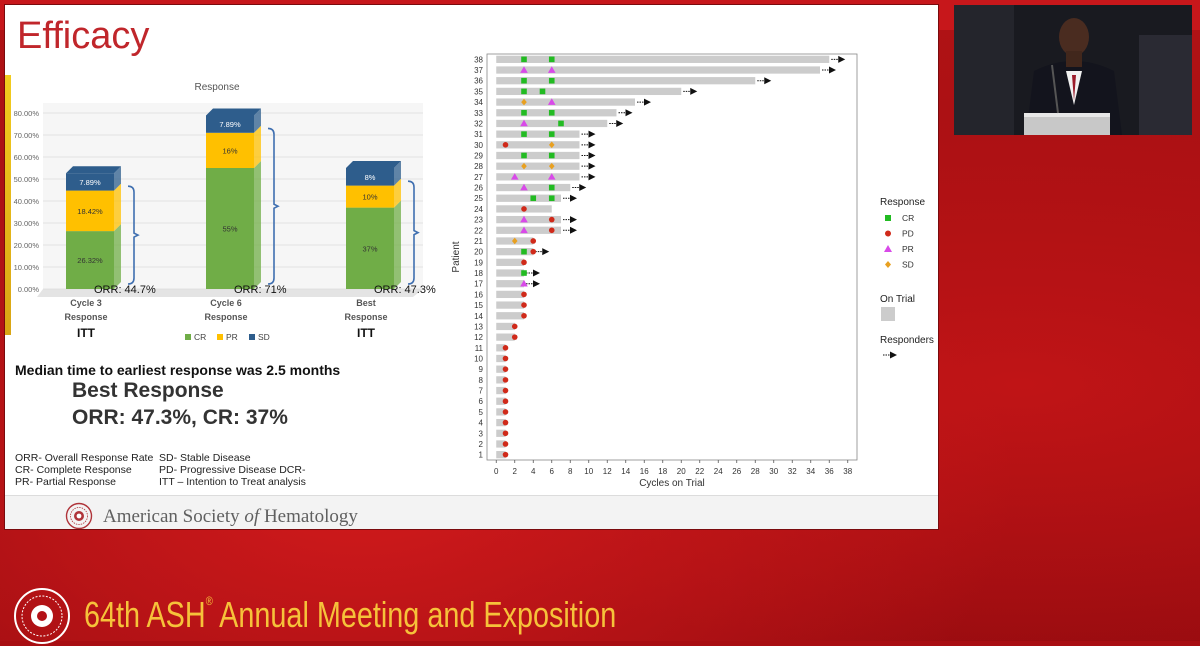 The image size is (1200, 646). What do you see at coordinates (829, 471) in the screenshot?
I see `x-tick-label: 36` at bounding box center [829, 471].